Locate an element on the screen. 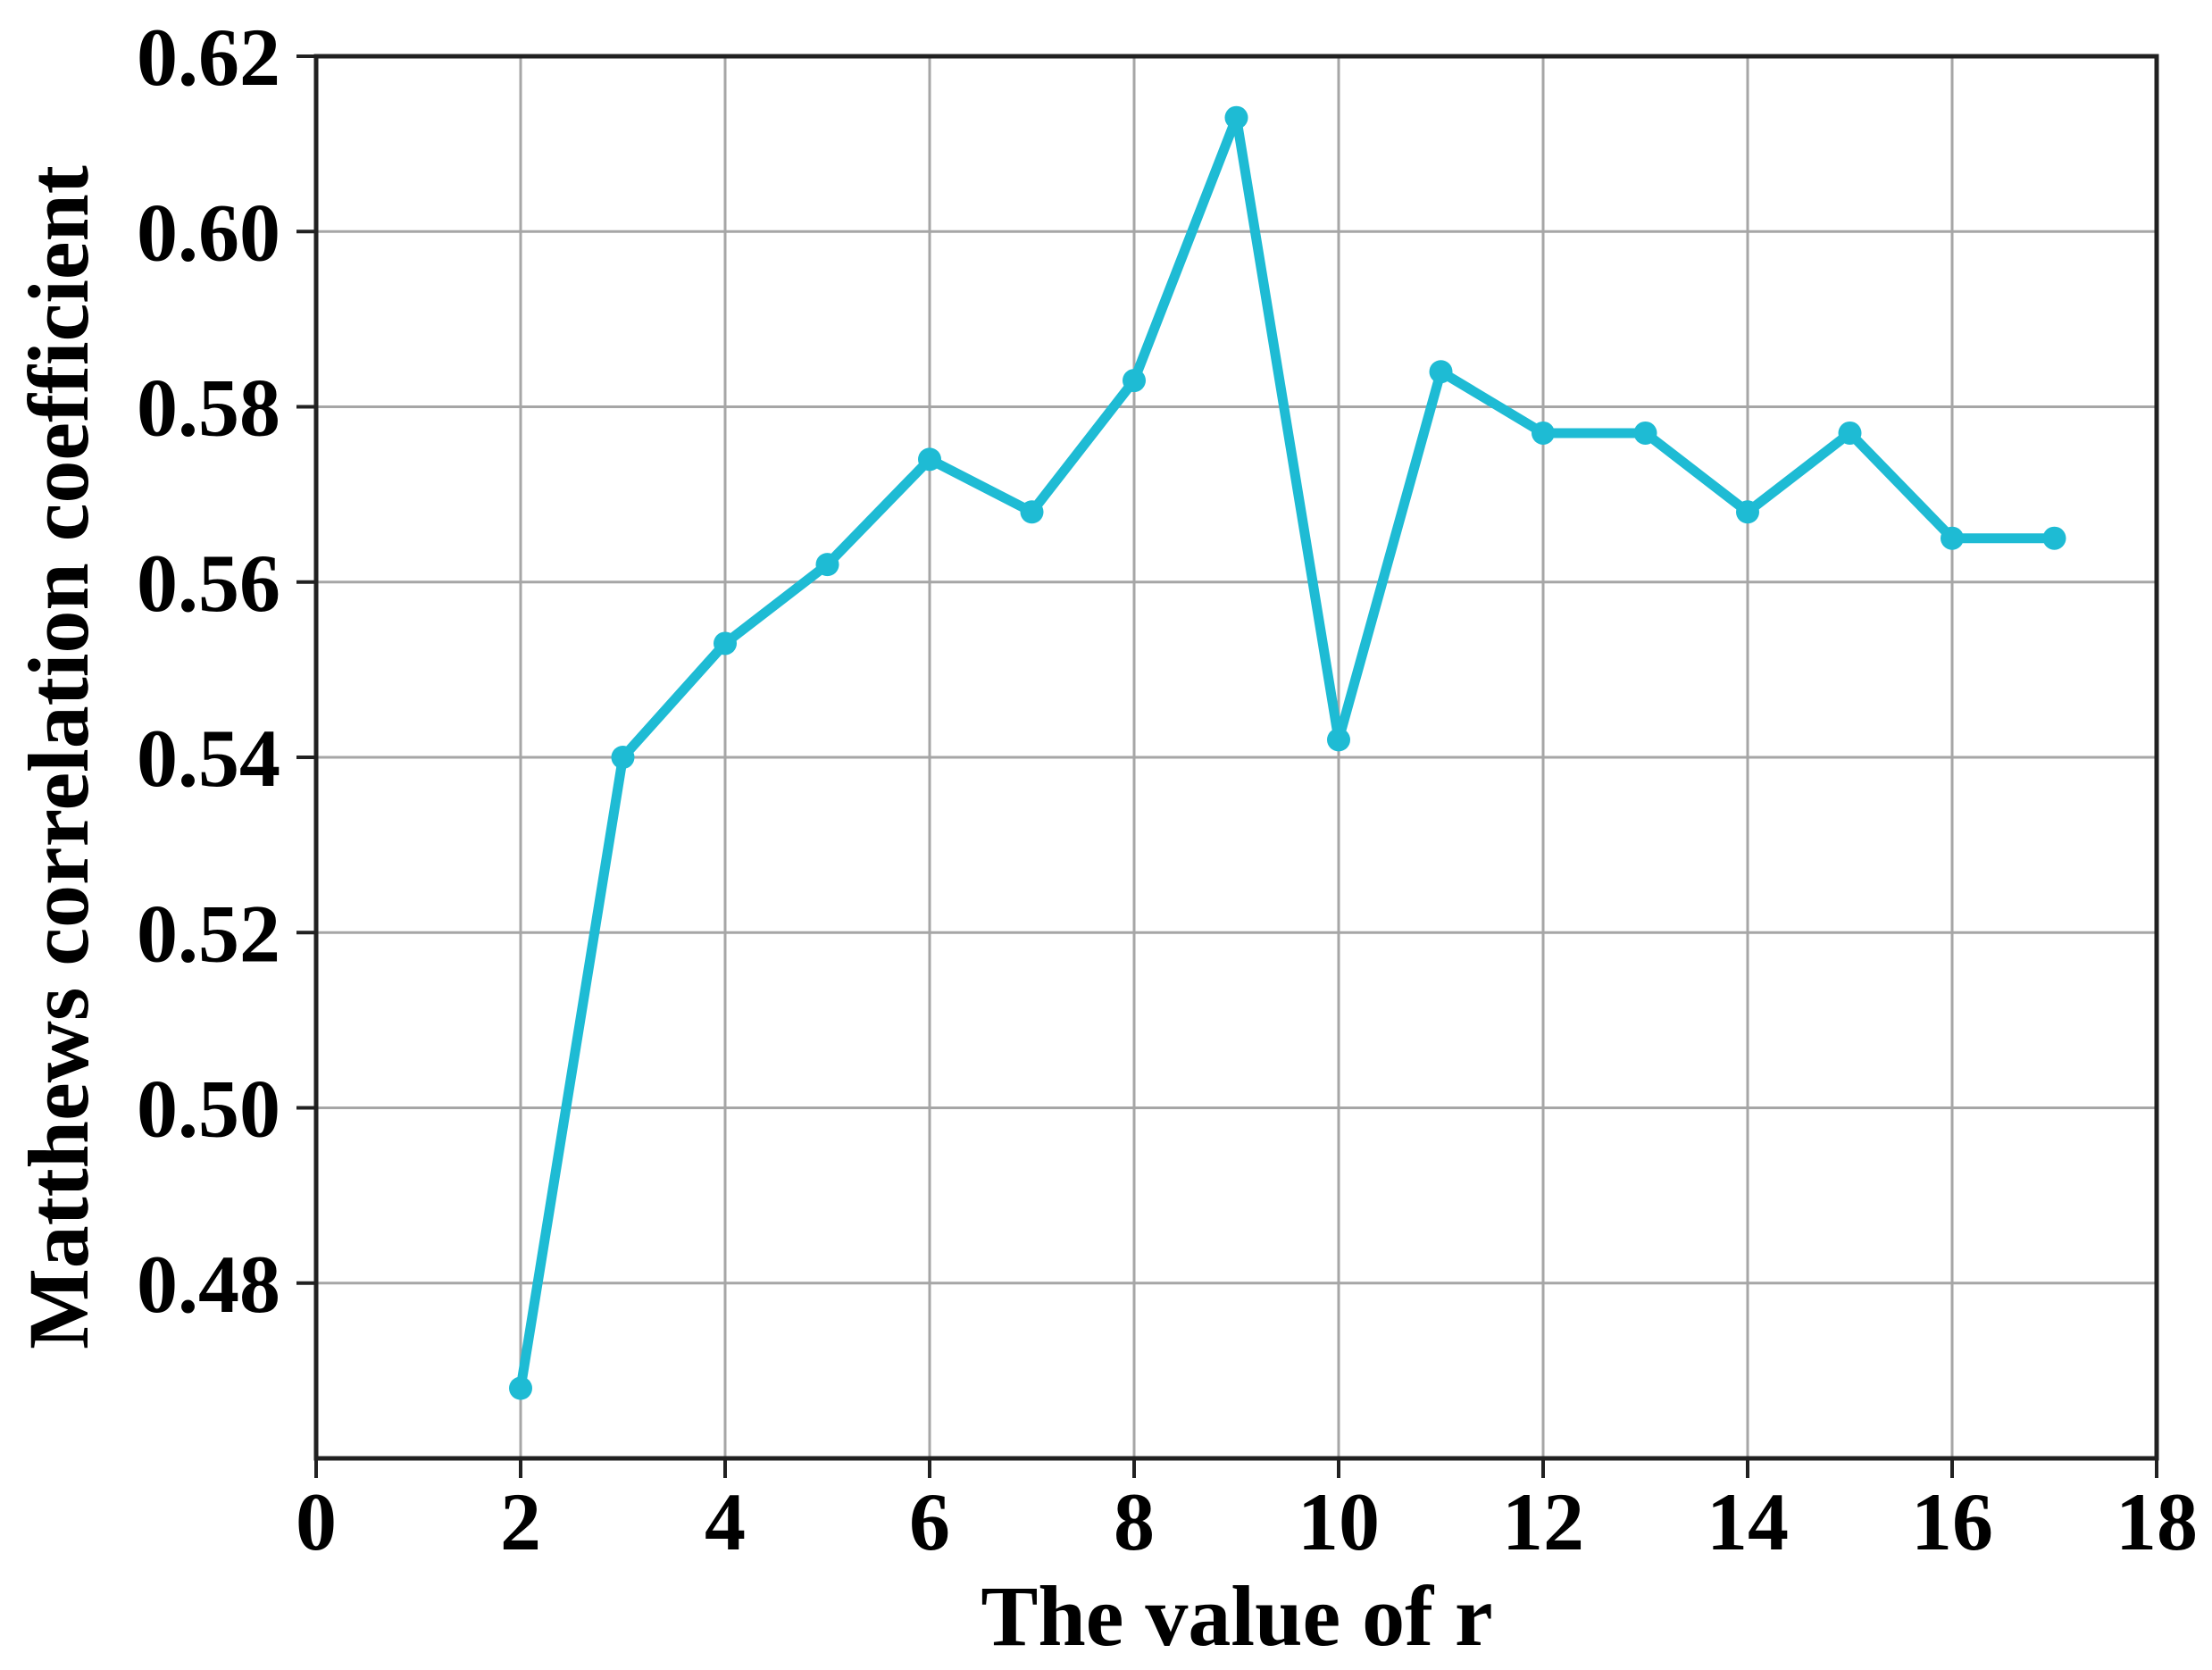  y-axis-label: Matthews correlation coefficient is located at coordinates (58, 757).